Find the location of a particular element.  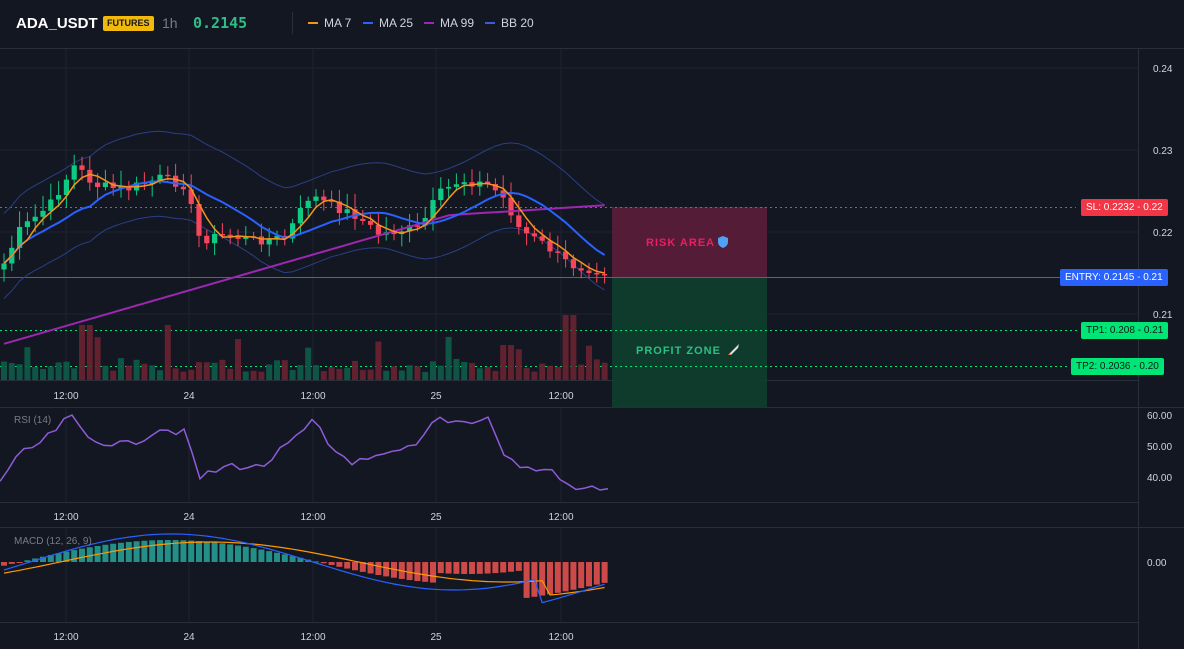

shield-icon is located at coordinates (723, 242).